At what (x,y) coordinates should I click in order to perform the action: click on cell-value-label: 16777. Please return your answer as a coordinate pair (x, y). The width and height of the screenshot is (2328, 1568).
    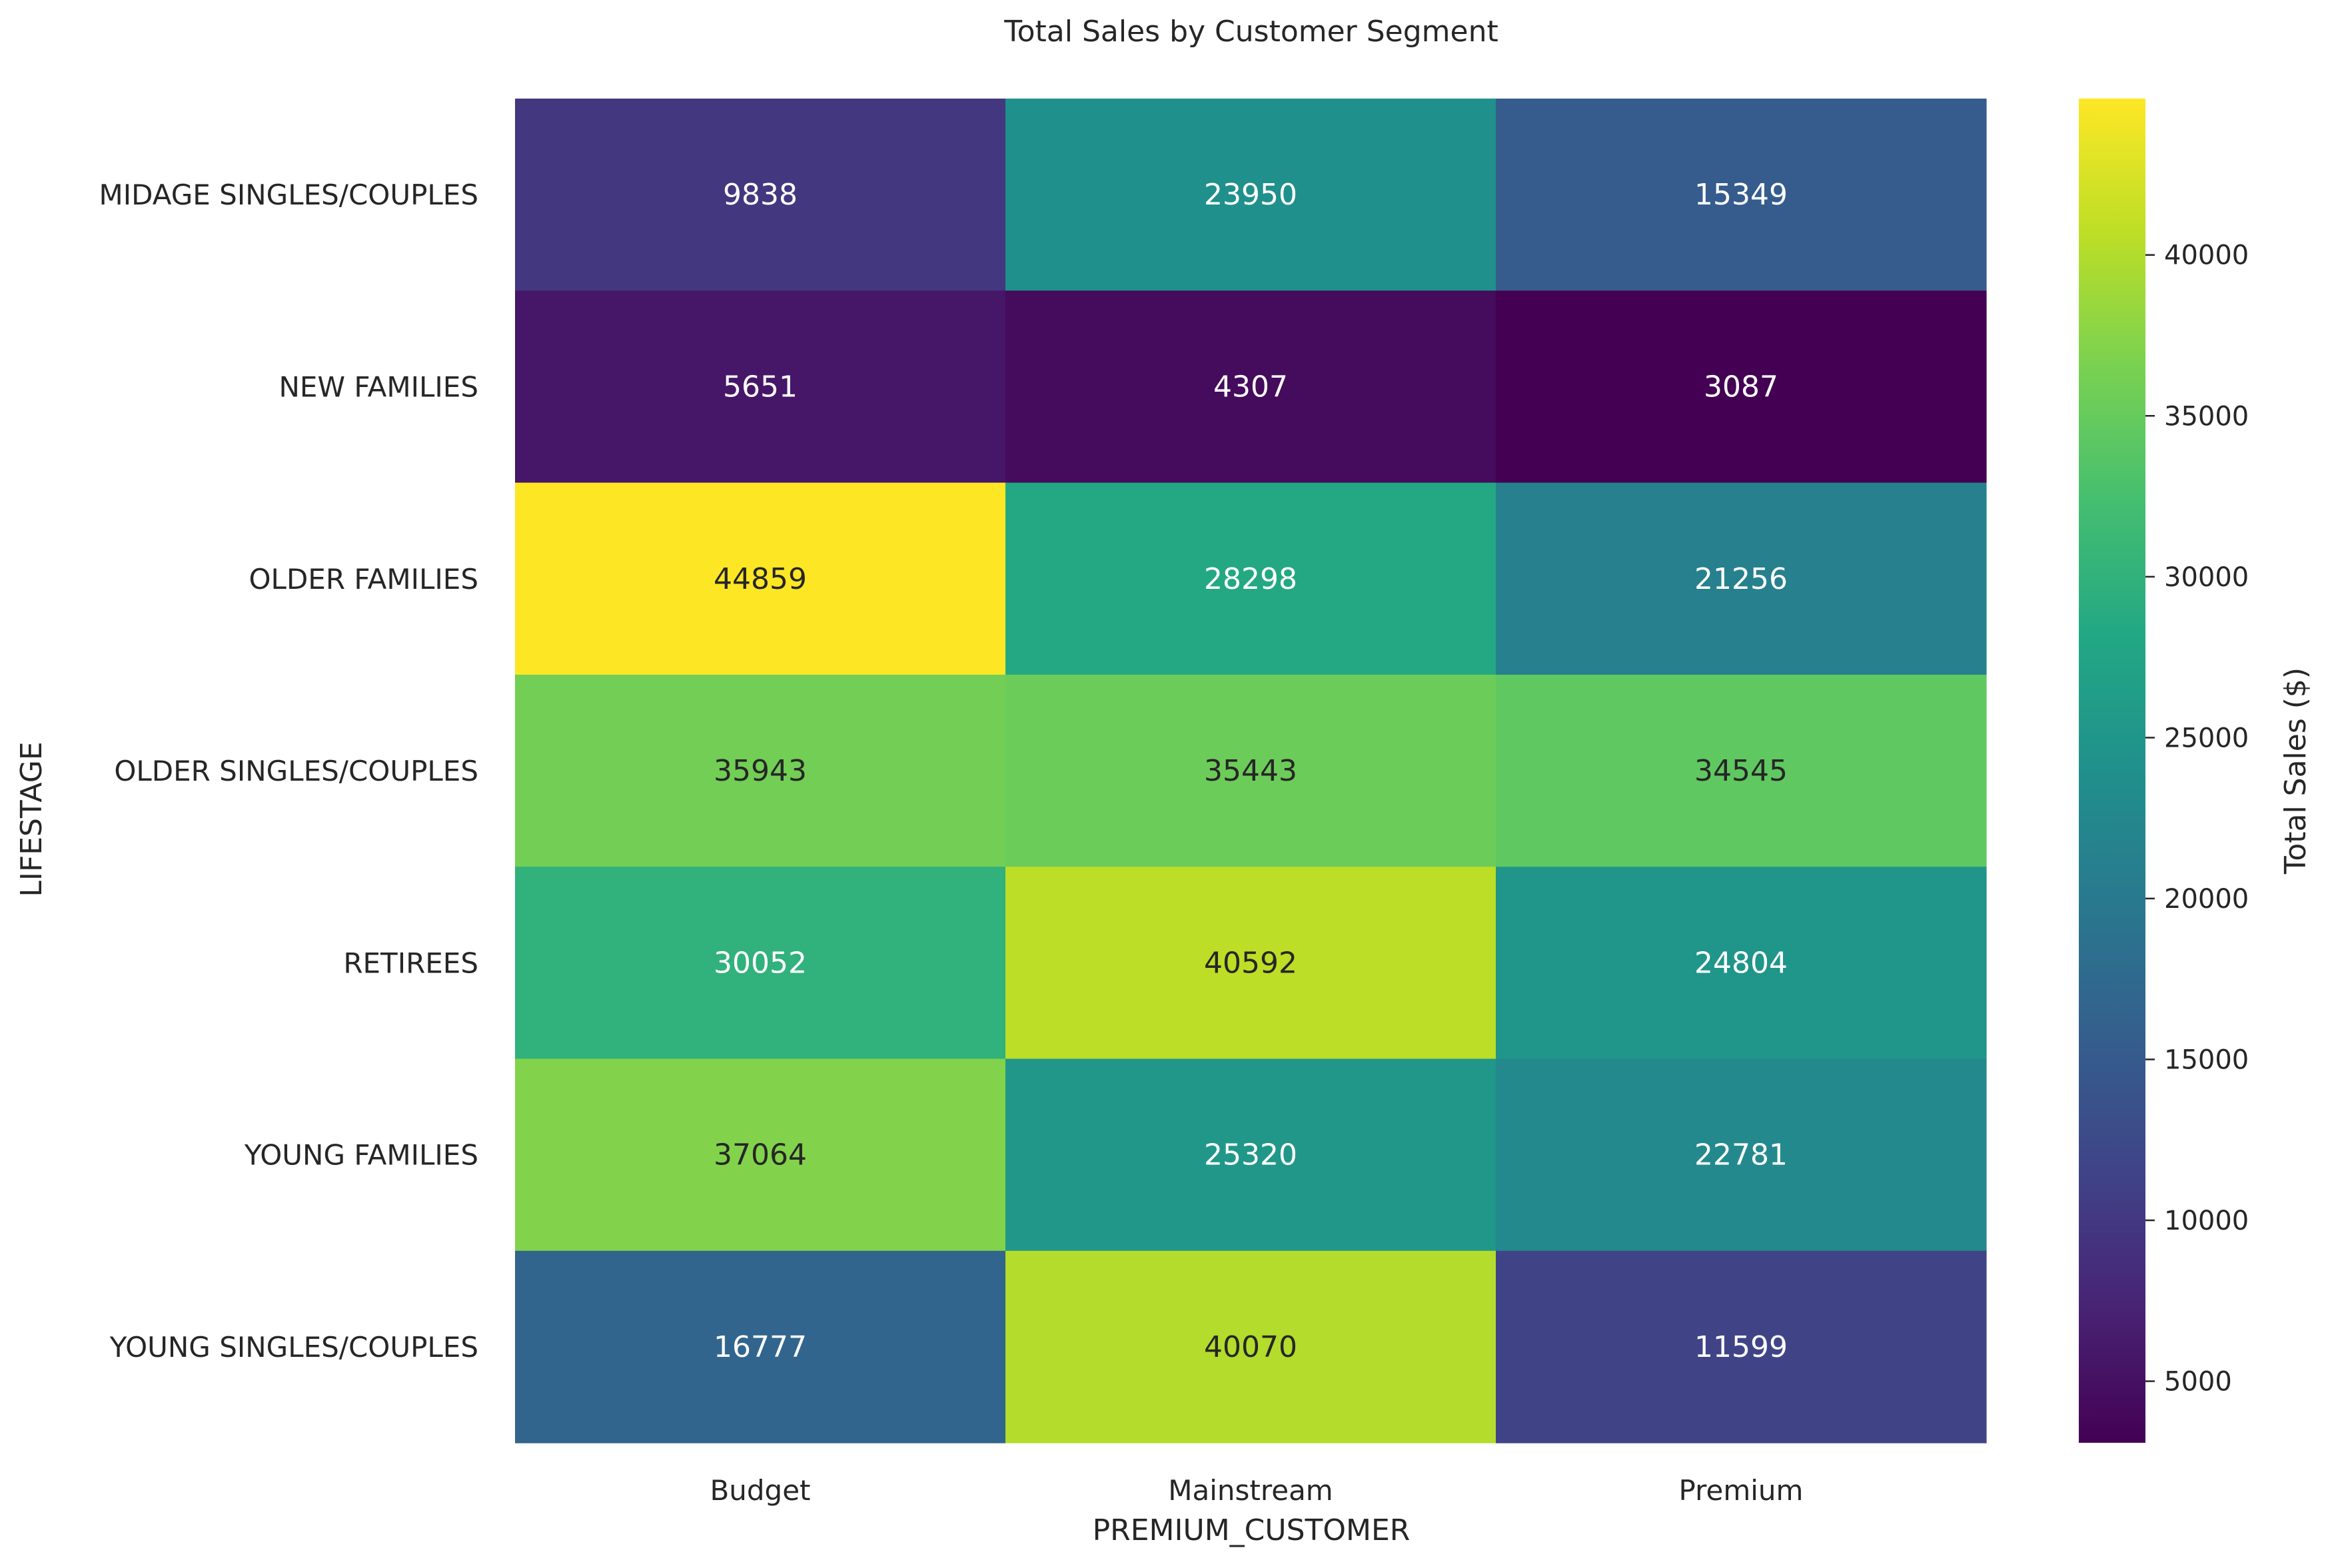
    Looking at the image, I should click on (760, 1347).